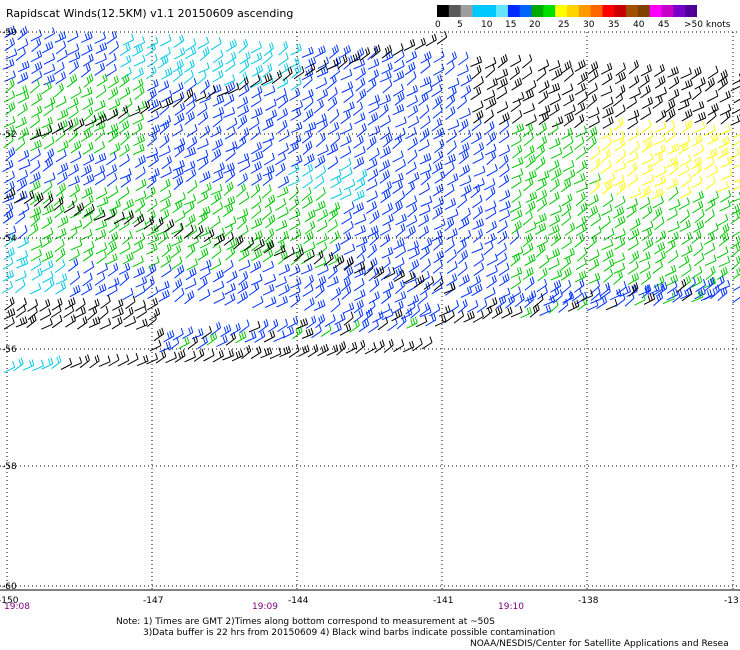 The height and width of the screenshot is (650, 740). I want to click on lat-label: -54, so click(9, 239).